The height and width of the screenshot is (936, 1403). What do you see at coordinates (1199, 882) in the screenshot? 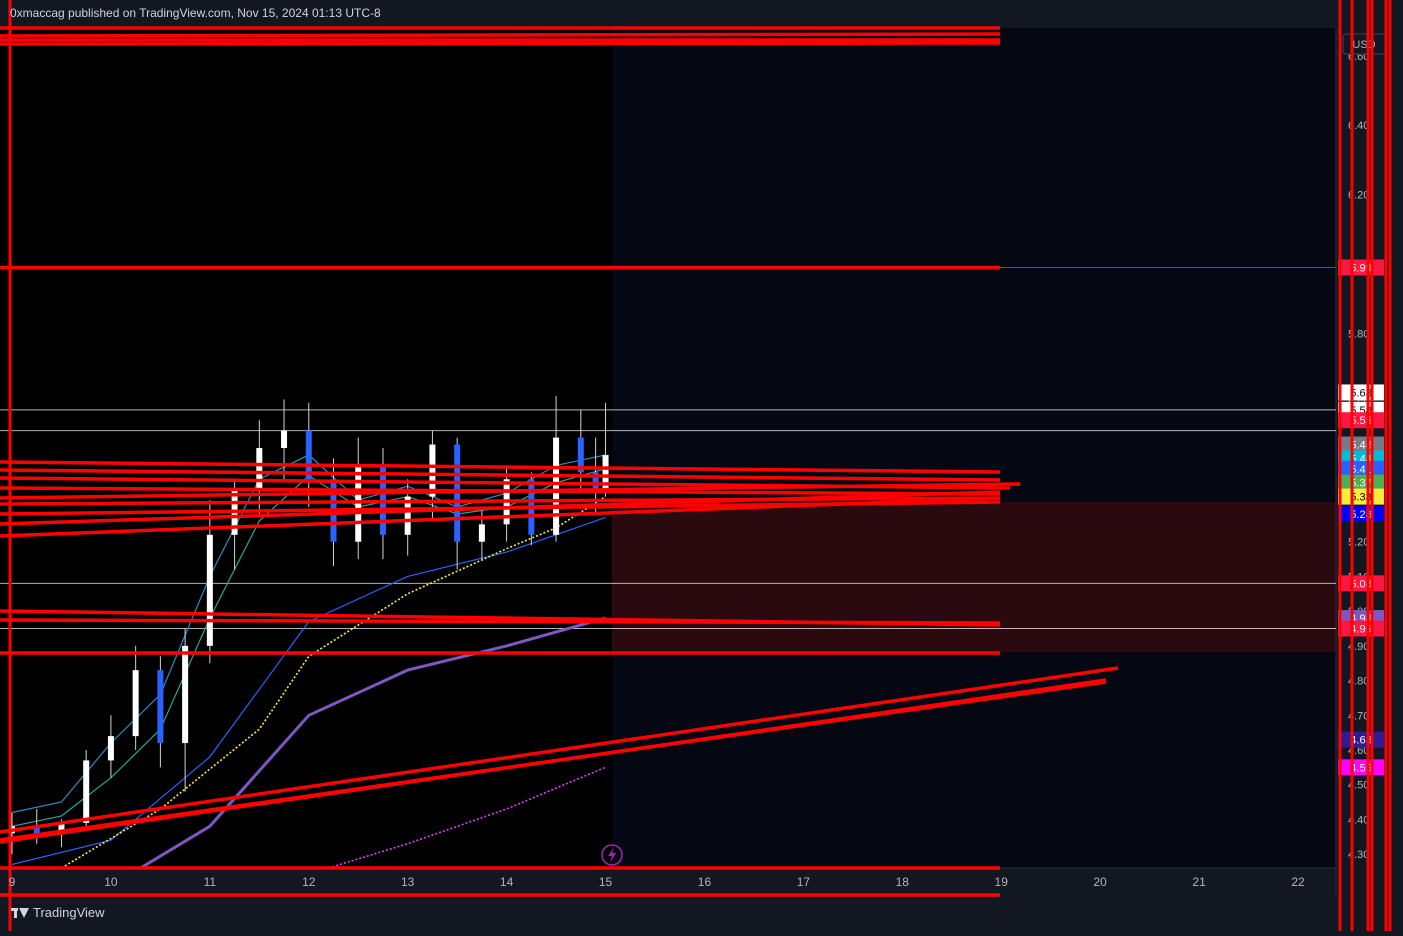
I see `x-tick-label: 21` at bounding box center [1199, 882].